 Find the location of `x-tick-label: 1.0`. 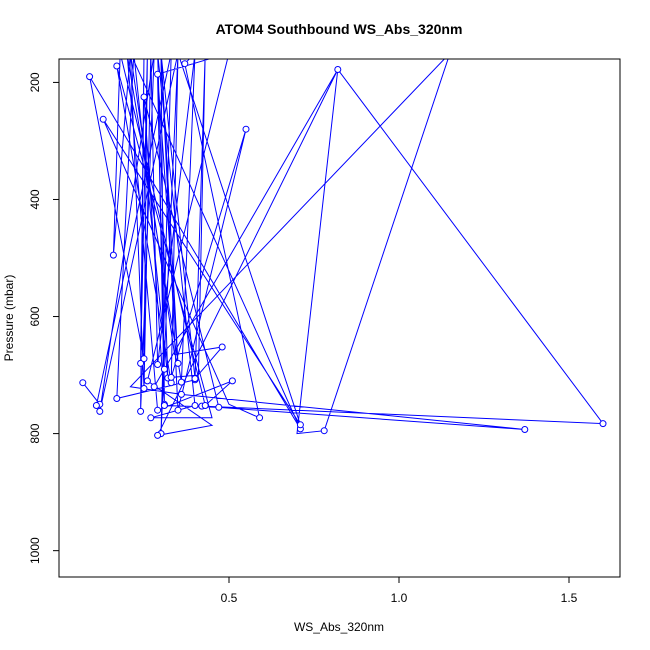

x-tick-label: 1.0 is located at coordinates (399, 598).